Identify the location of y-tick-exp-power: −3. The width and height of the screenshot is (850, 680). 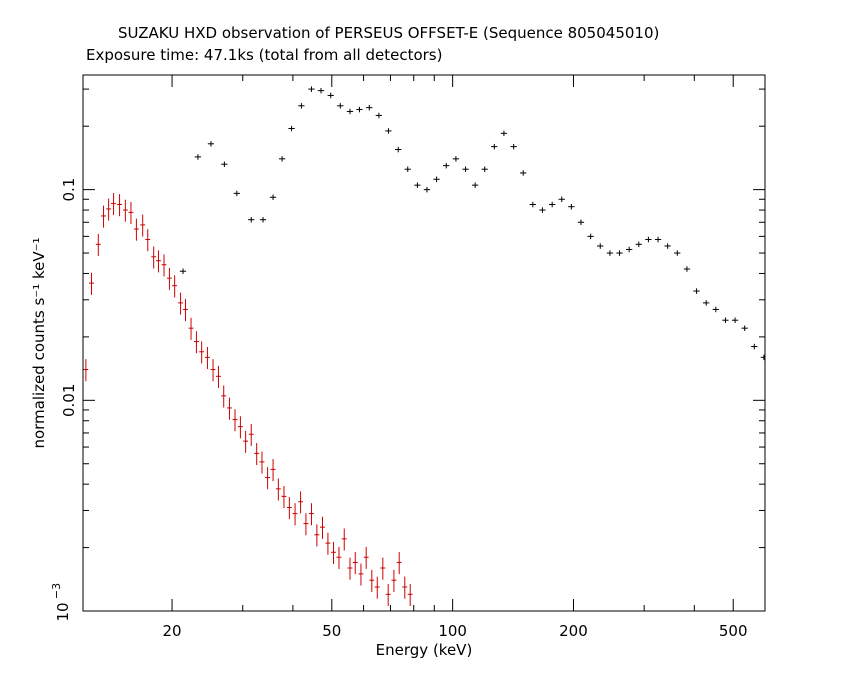
(56, 591).